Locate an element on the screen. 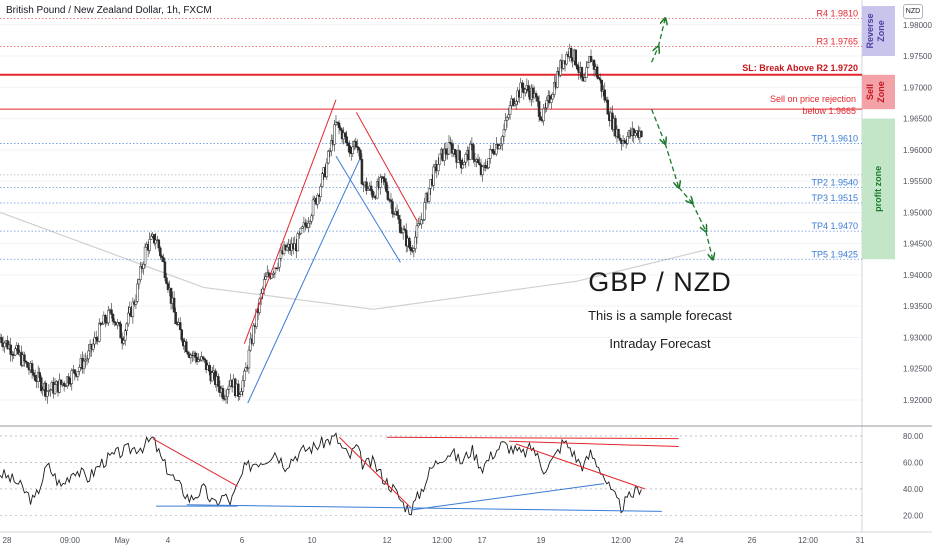  time-tick-label: 12 is located at coordinates (387, 540).